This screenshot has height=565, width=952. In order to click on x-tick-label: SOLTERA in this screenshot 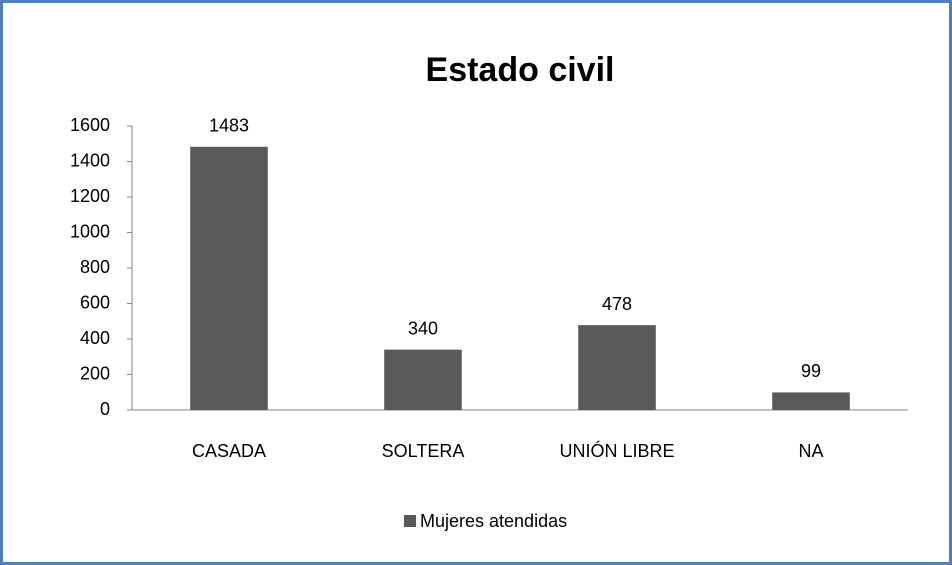, I will do `click(423, 451)`.